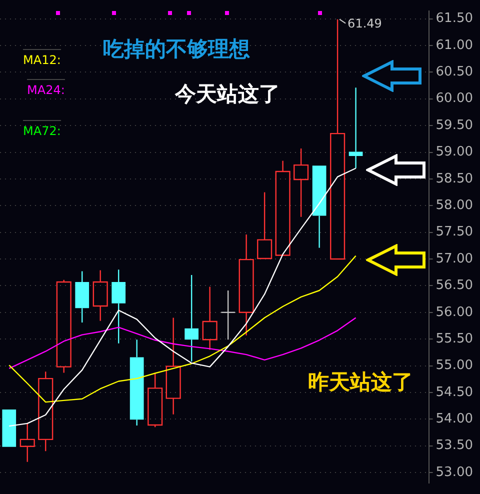  What do you see at coordinates (454, 98) in the screenshot?
I see `y-tick-label: 60.00` at bounding box center [454, 98].